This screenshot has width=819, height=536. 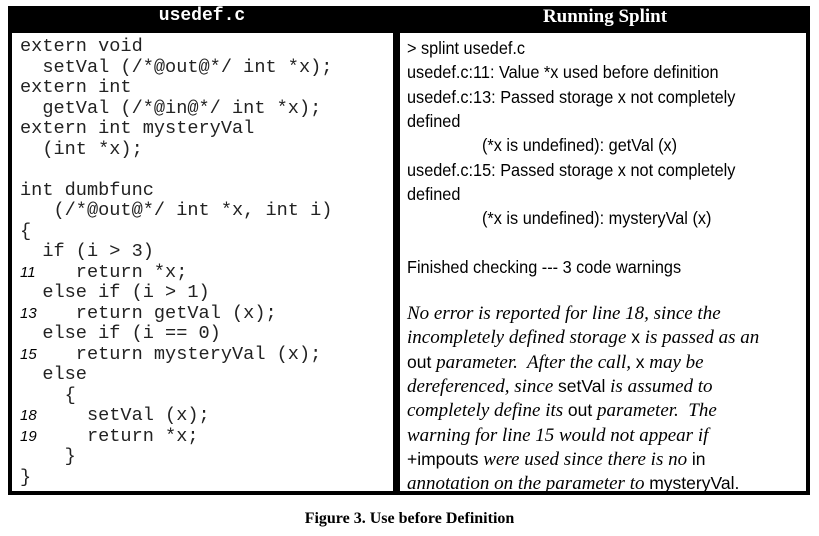 I want to click on note-line: dereferenced, since setVal is assumed to, so click(x=560, y=386).